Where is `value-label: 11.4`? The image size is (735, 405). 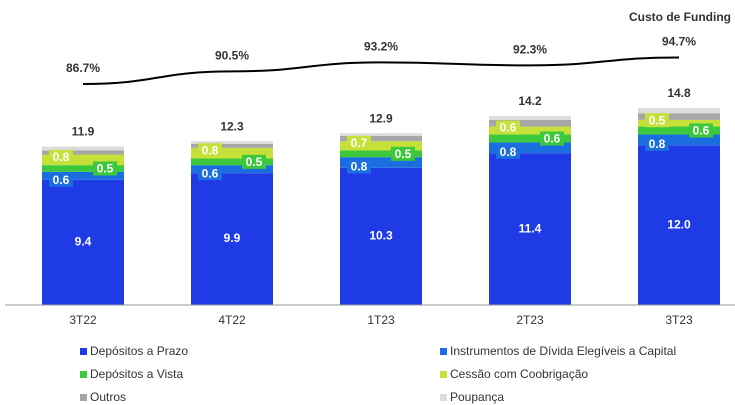 value-label: 11.4 is located at coordinates (530, 228).